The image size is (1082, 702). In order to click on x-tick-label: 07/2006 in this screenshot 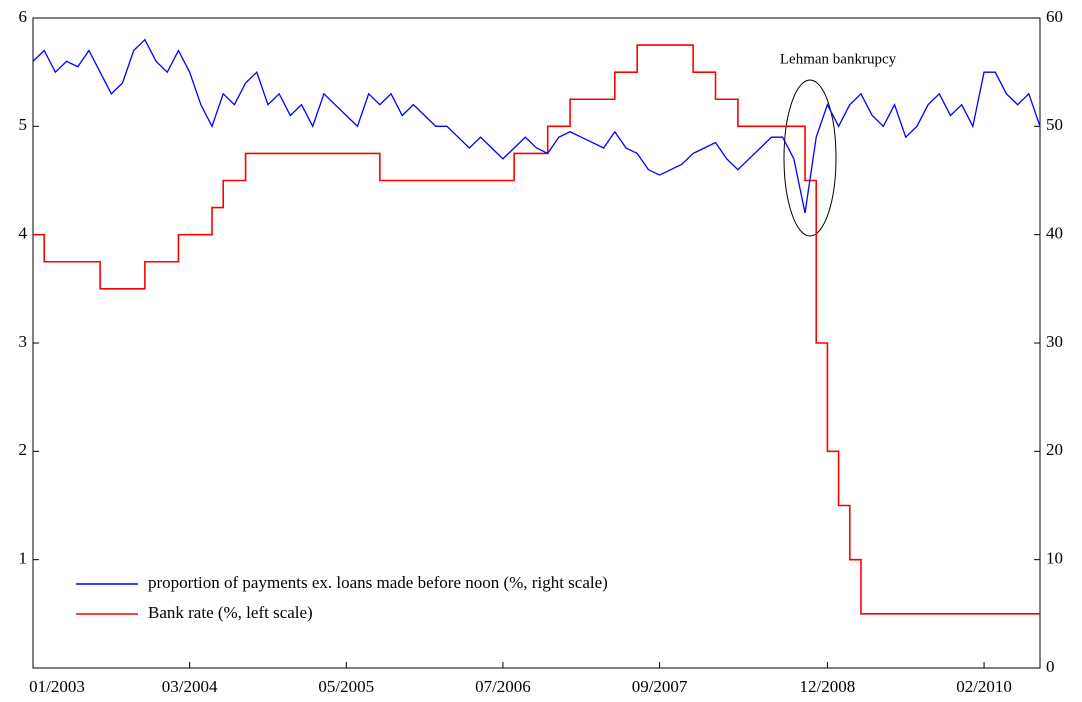, I will do `click(503, 686)`.